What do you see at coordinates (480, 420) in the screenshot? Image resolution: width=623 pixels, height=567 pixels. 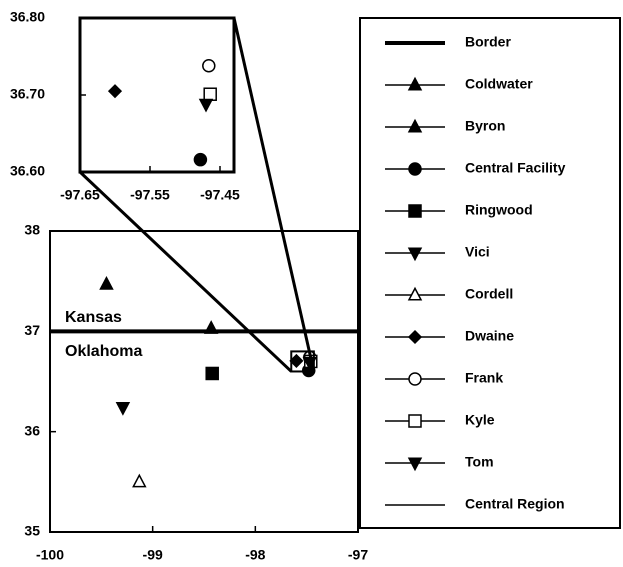 I see `legend-label: Kyle` at bounding box center [480, 420].